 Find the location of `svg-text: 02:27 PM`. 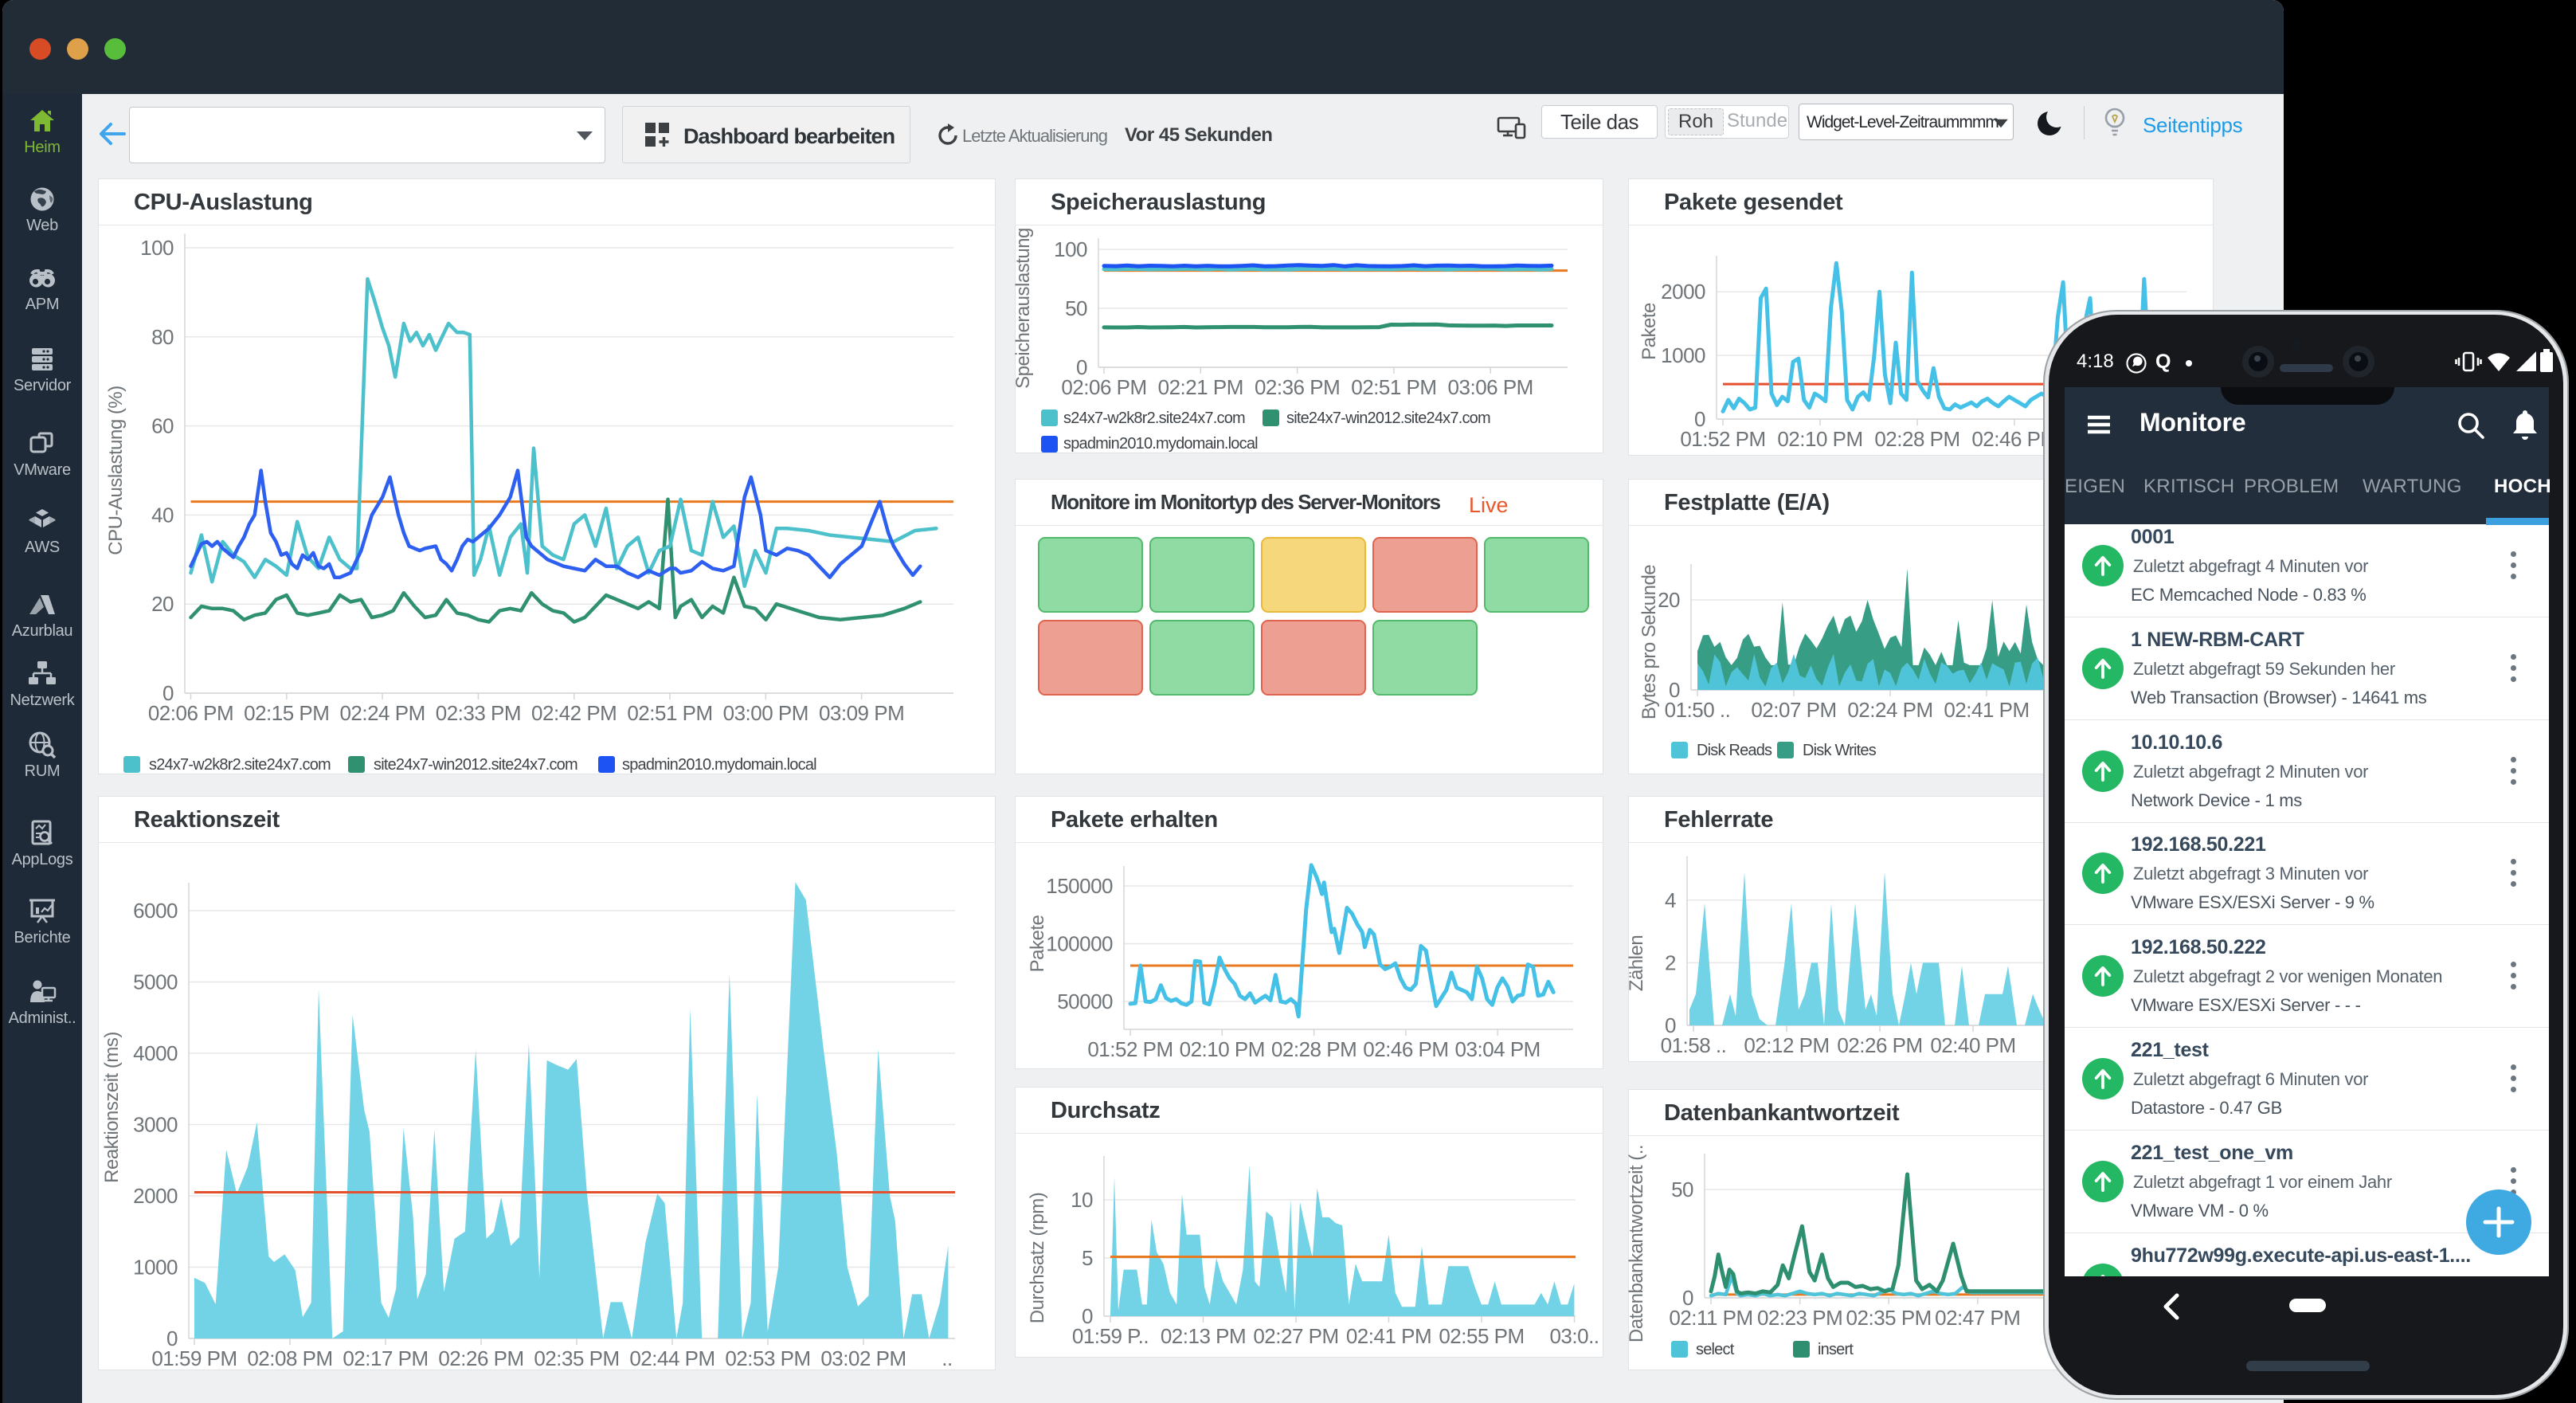

svg-text: 02:27 PM is located at coordinates (1295, 1336).